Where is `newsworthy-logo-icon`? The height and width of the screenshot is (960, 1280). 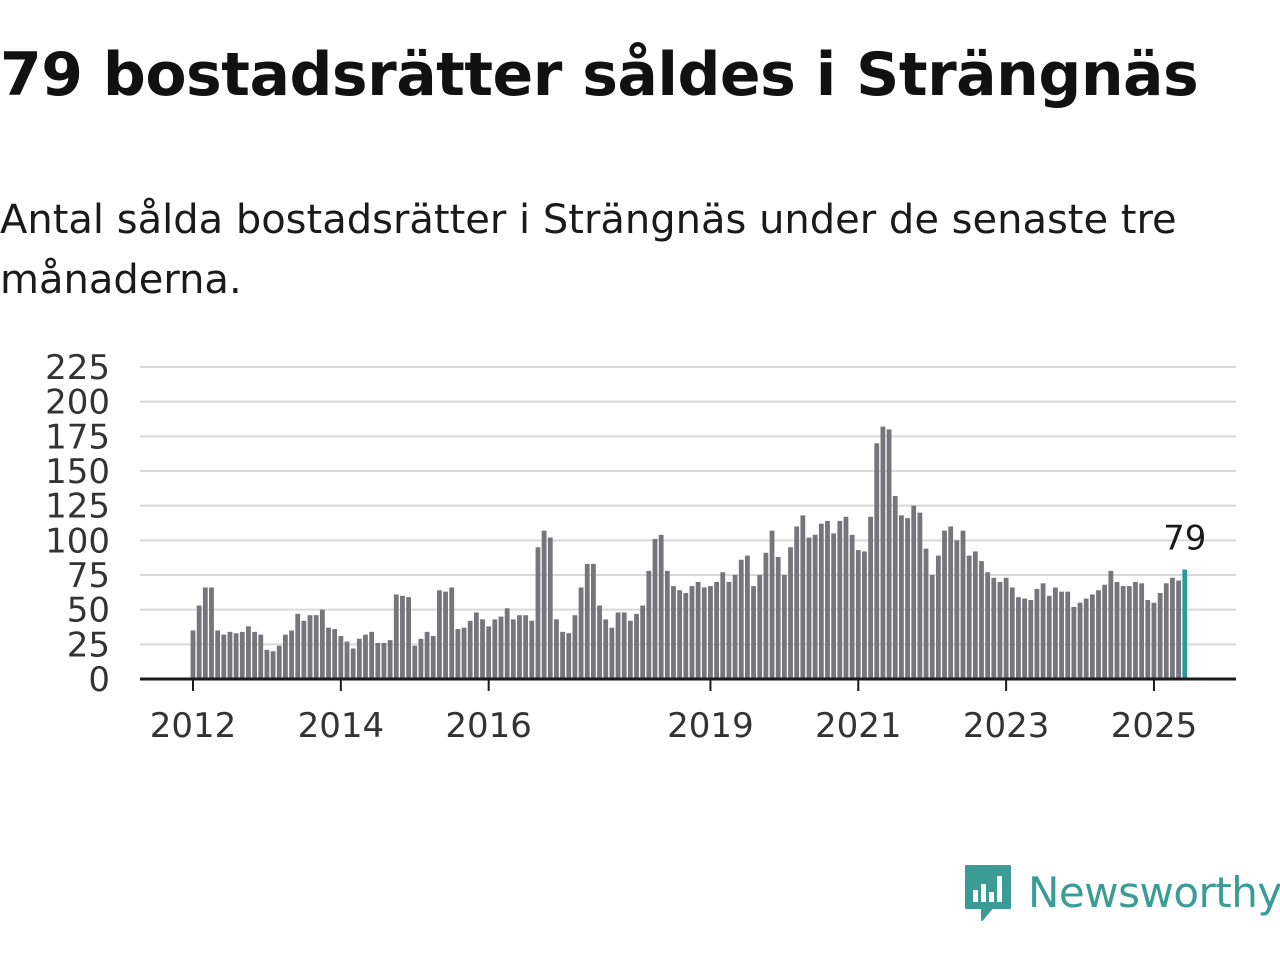 newsworthy-logo-icon is located at coordinates (988, 893).